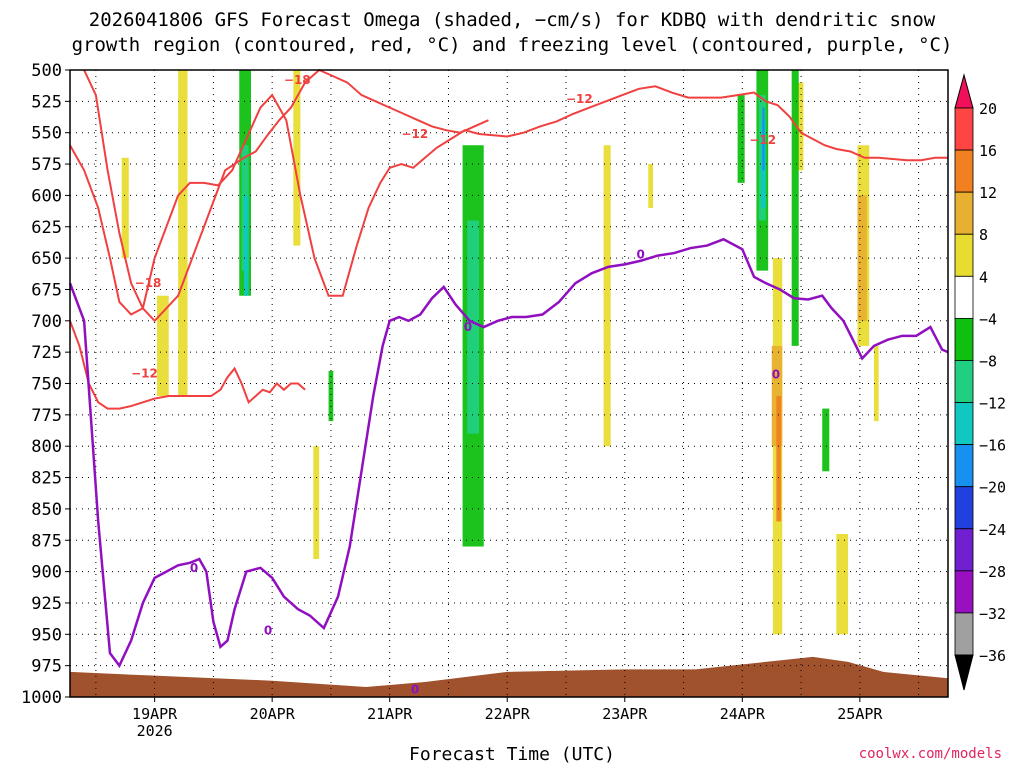 The height and width of the screenshot is (768, 1024). What do you see at coordinates (579, 99) in the screenshot?
I see `contour-label-4: −12` at bounding box center [579, 99].